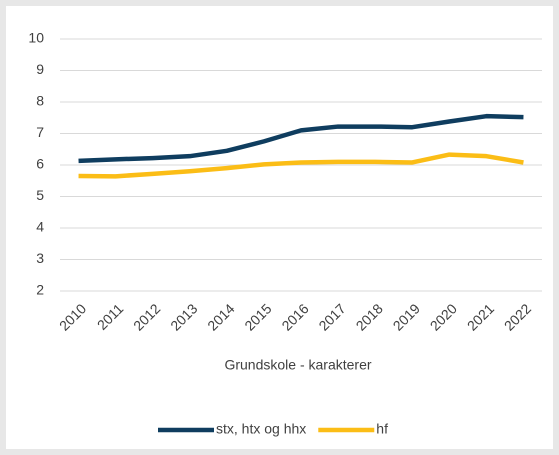 The image size is (559, 455). What do you see at coordinates (40, 195) in the screenshot?
I see `y-tick-label: 5` at bounding box center [40, 195].